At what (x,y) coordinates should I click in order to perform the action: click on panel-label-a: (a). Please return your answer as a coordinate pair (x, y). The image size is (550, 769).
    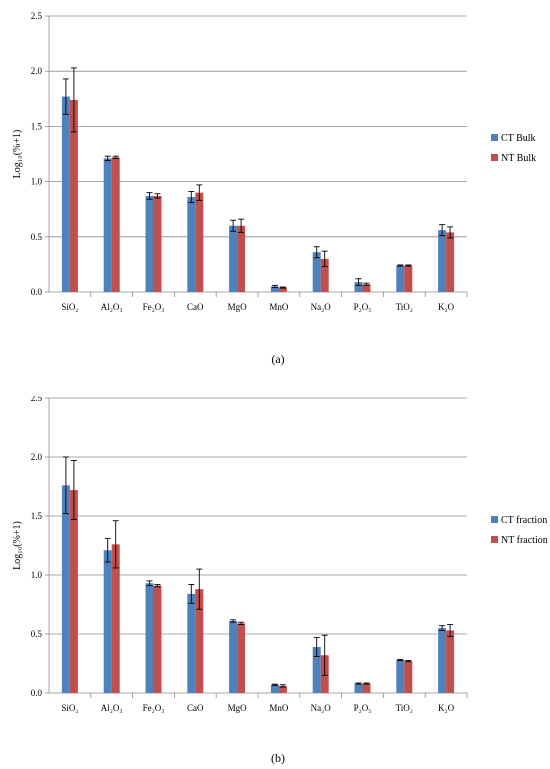
    Looking at the image, I should click on (278, 359).